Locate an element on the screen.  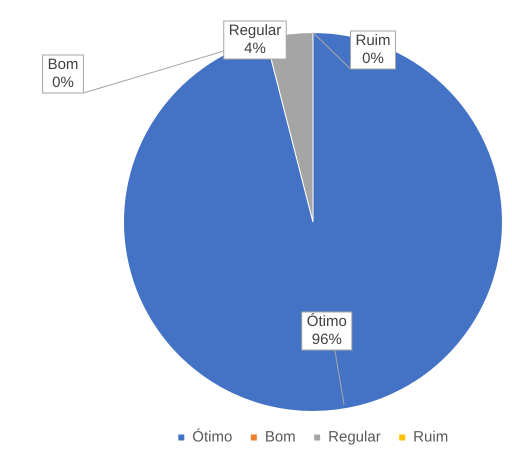
data-label: 4% is located at coordinates (255, 49).